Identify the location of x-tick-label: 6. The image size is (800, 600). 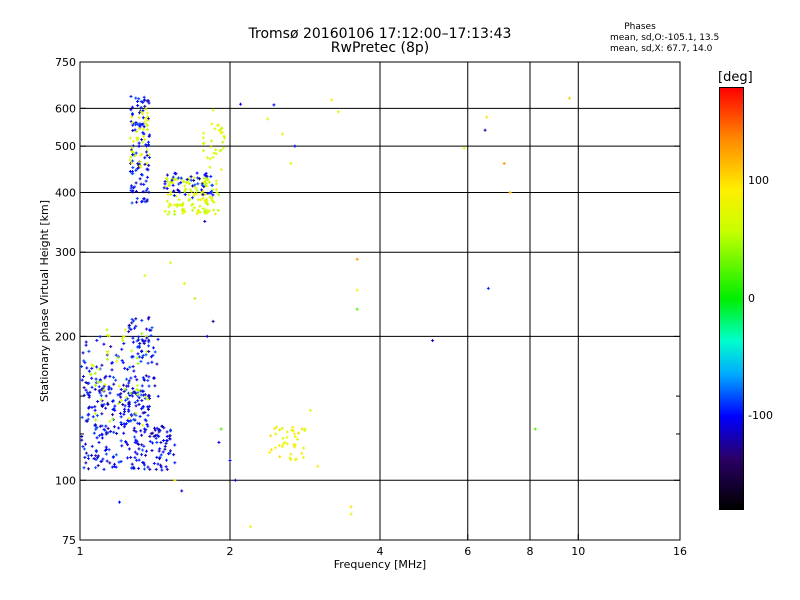
(467, 551).